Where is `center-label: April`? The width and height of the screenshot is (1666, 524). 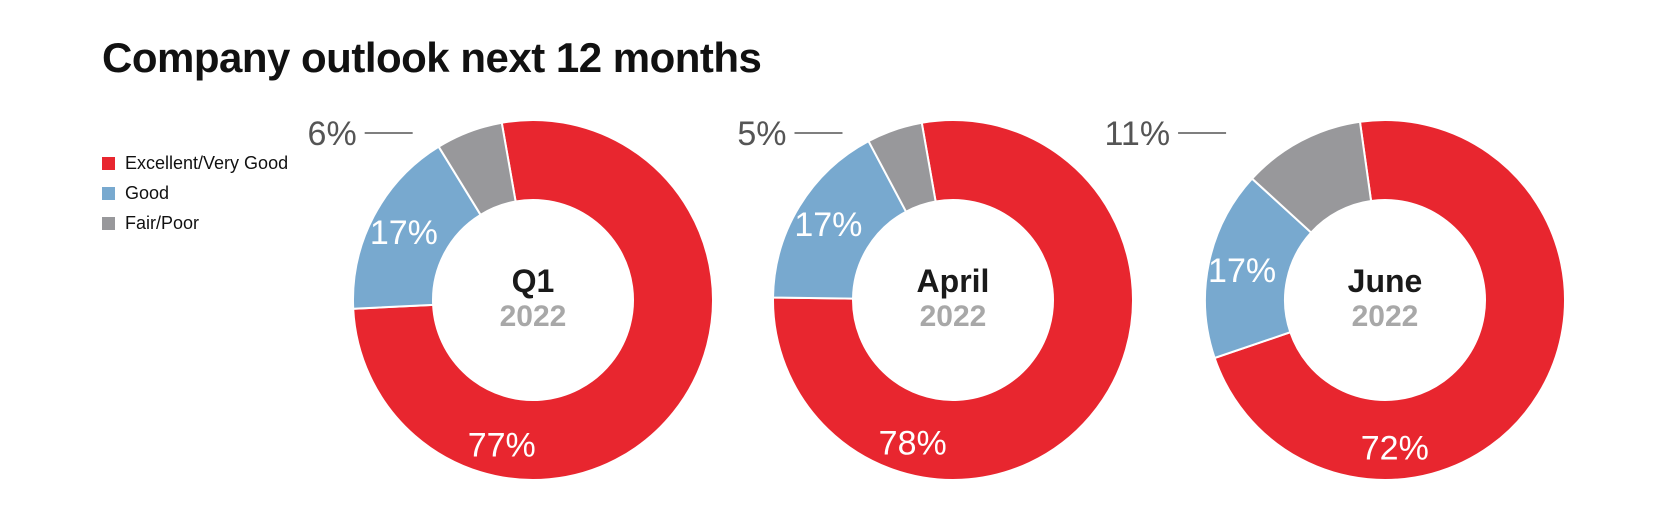 center-label: April is located at coordinates (953, 281).